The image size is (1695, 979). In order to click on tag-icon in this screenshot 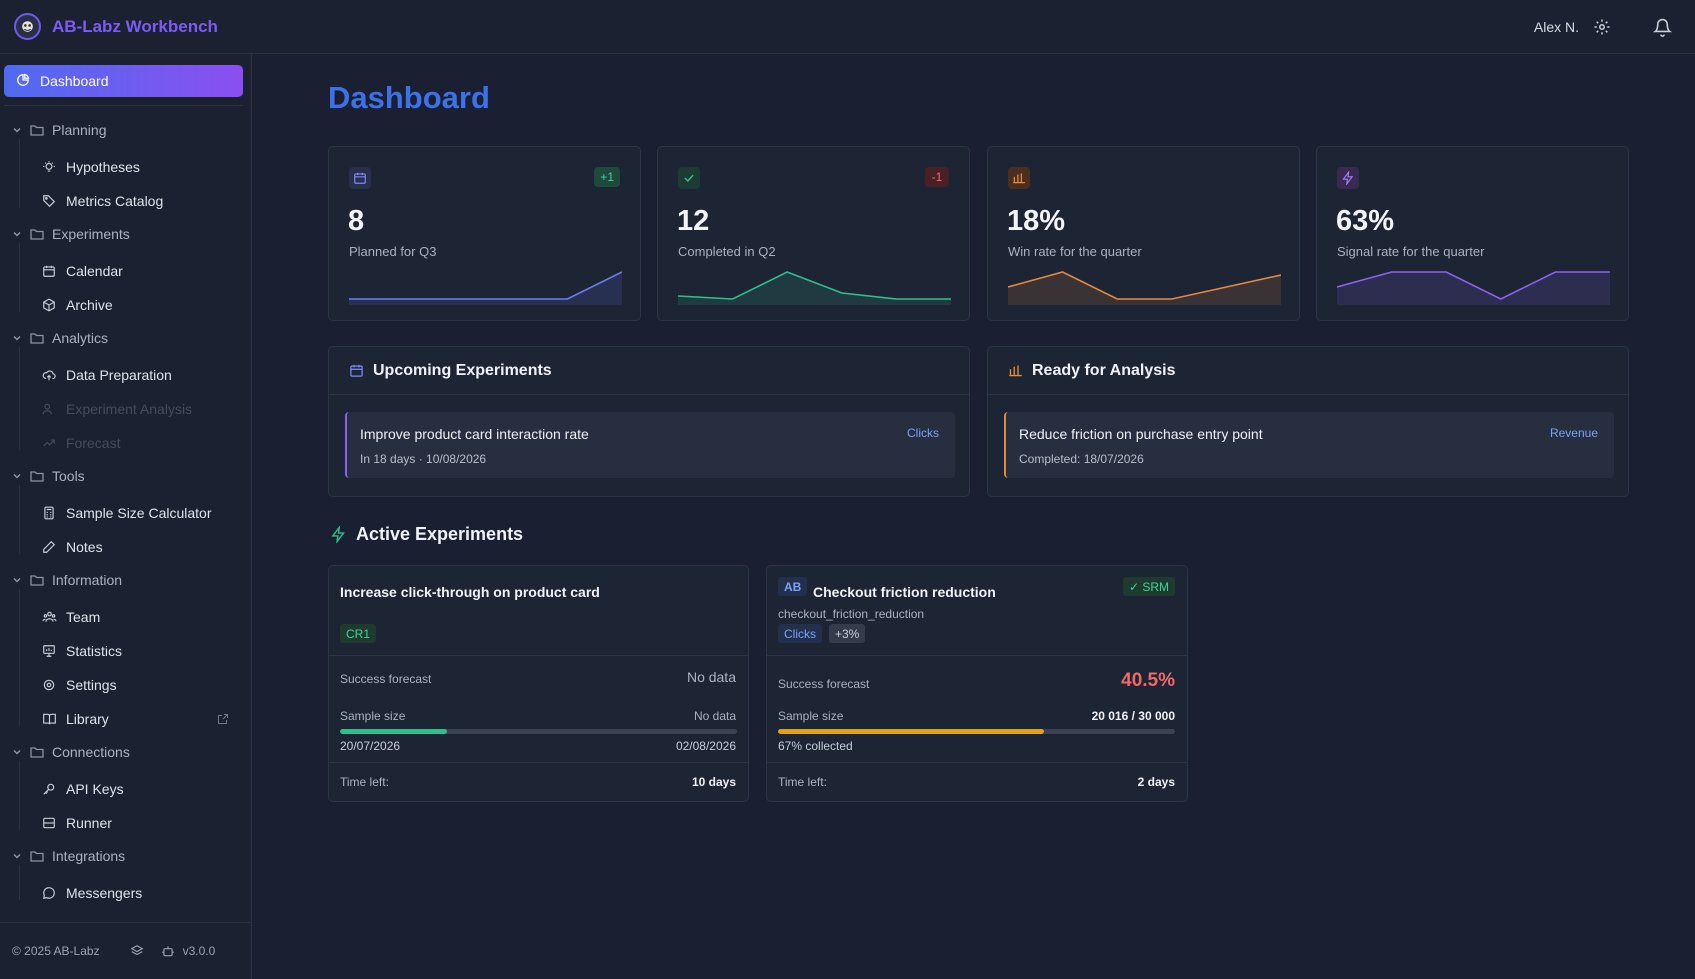, I will do `click(49, 201)`.